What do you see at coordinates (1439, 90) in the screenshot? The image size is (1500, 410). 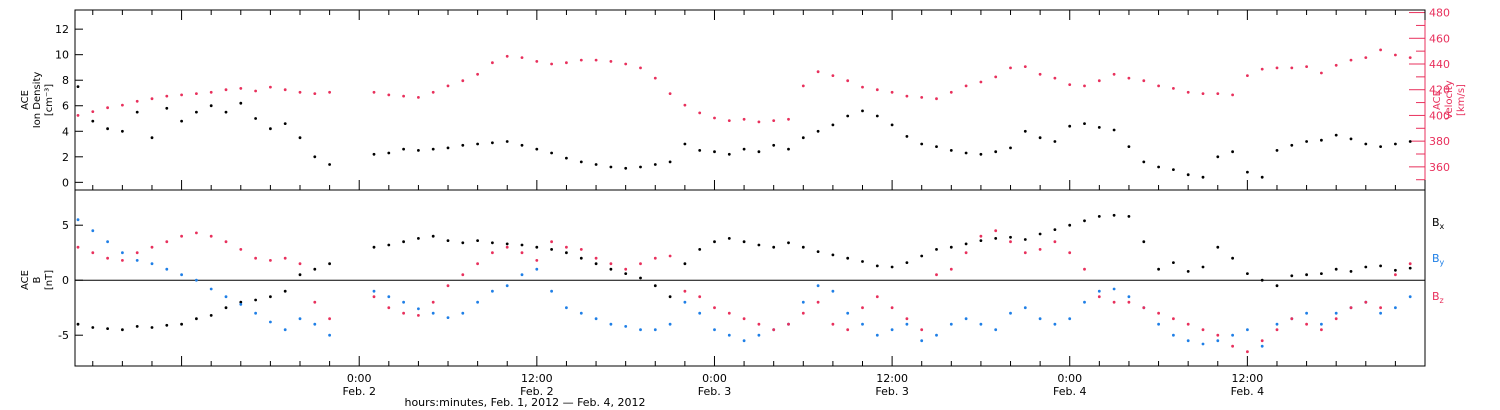 I see `top-right-tick-label: 420` at bounding box center [1439, 90].